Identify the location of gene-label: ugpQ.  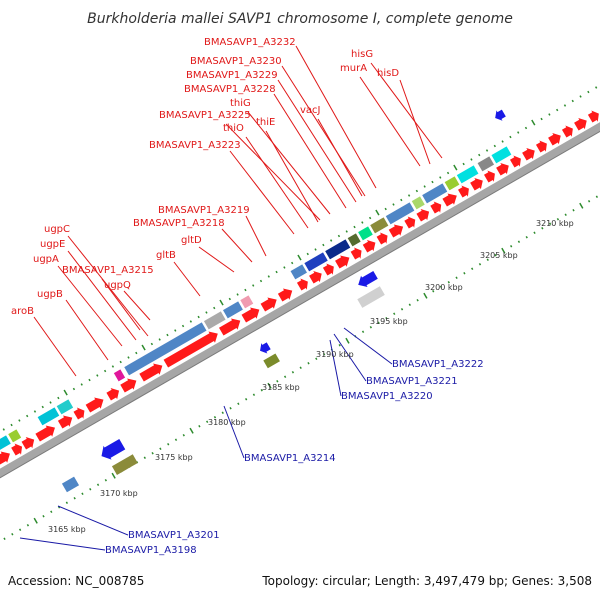
(117, 285).